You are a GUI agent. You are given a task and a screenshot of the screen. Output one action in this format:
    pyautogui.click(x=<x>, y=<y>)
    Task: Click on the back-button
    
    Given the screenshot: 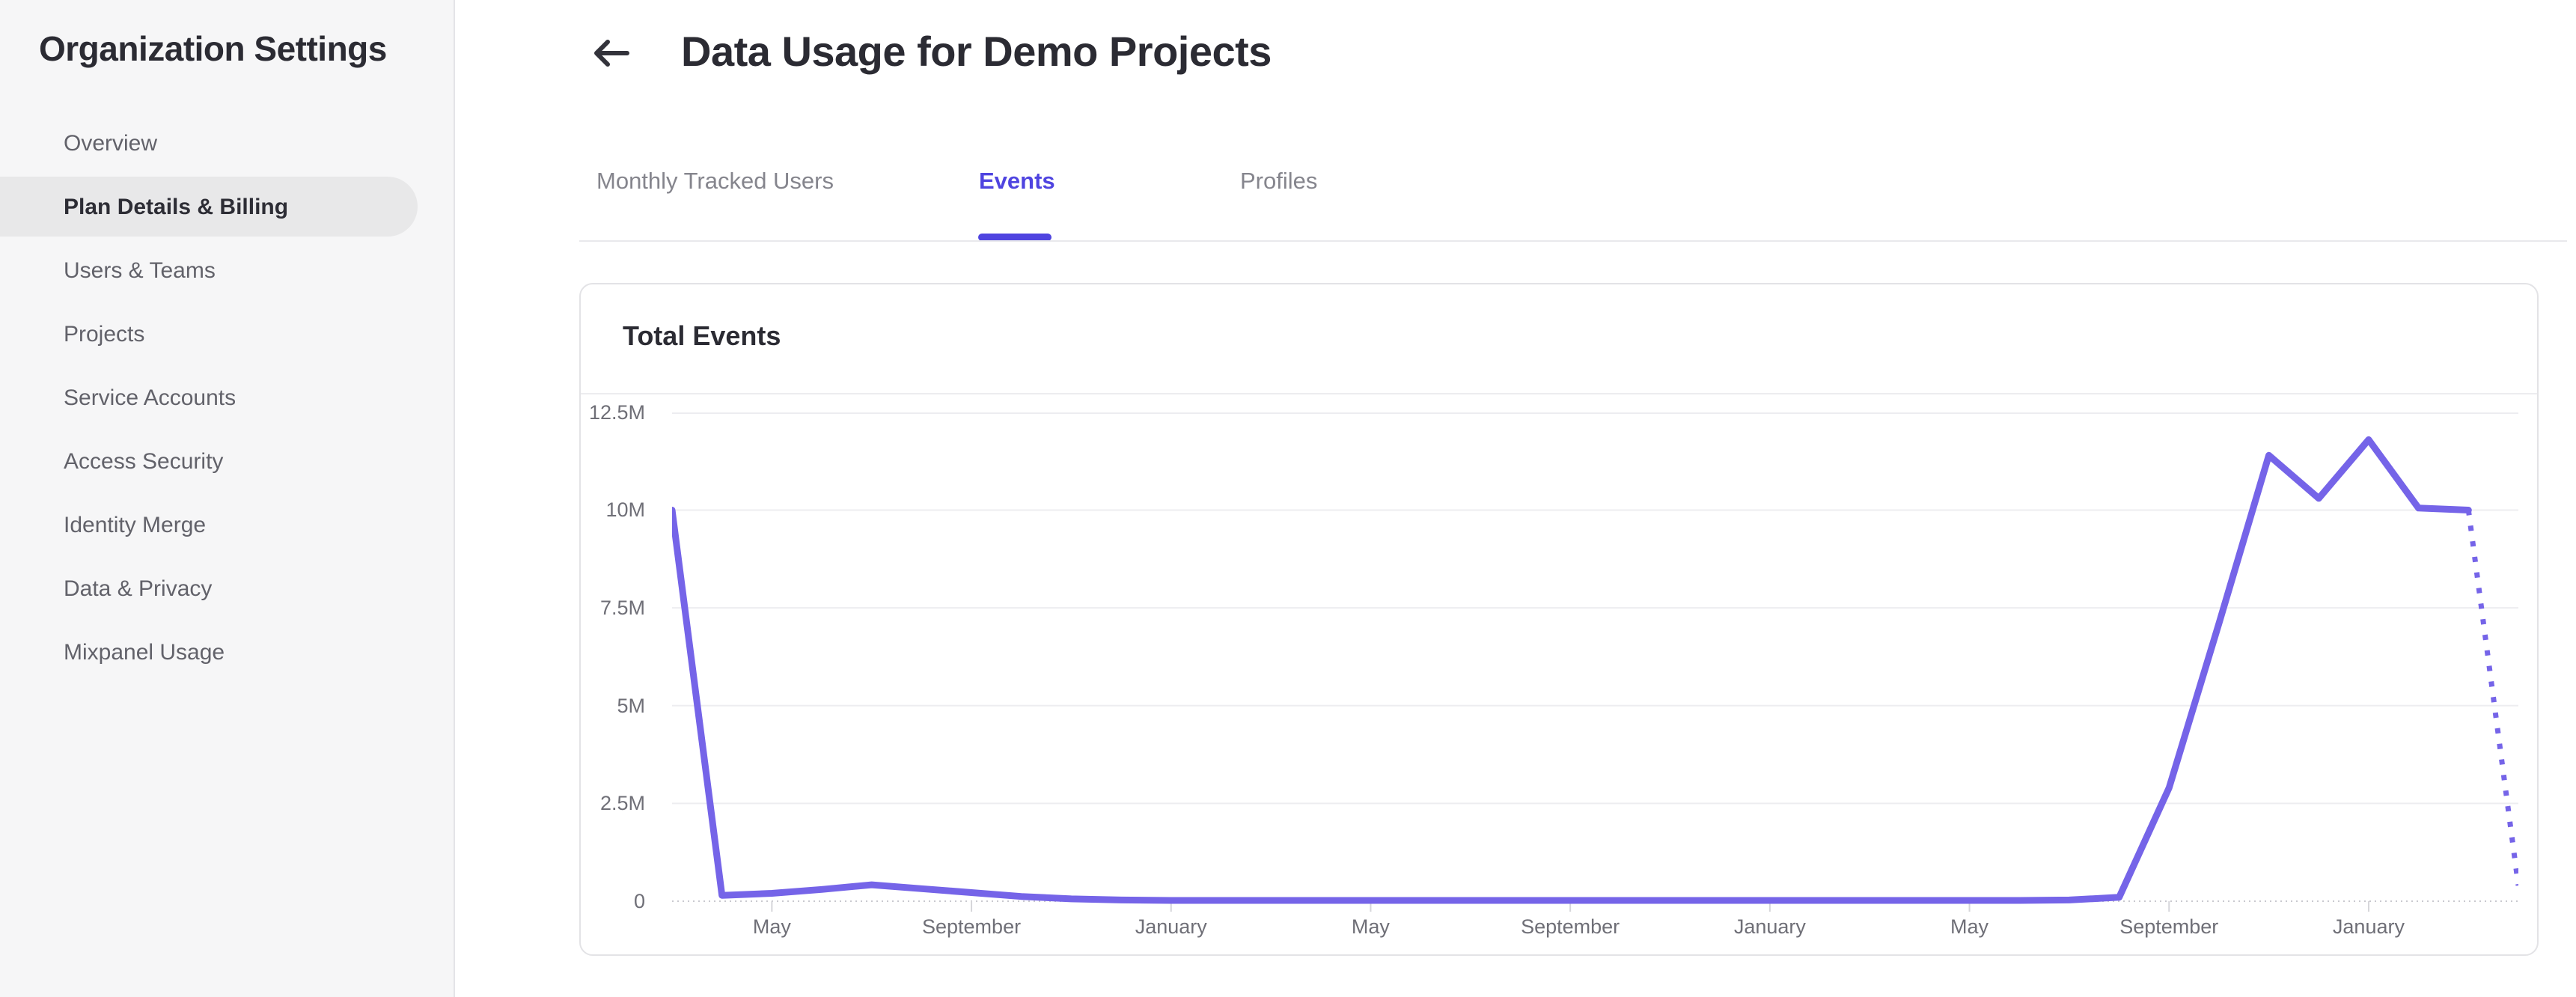 What is the action you would take?
    pyautogui.click(x=611, y=53)
    